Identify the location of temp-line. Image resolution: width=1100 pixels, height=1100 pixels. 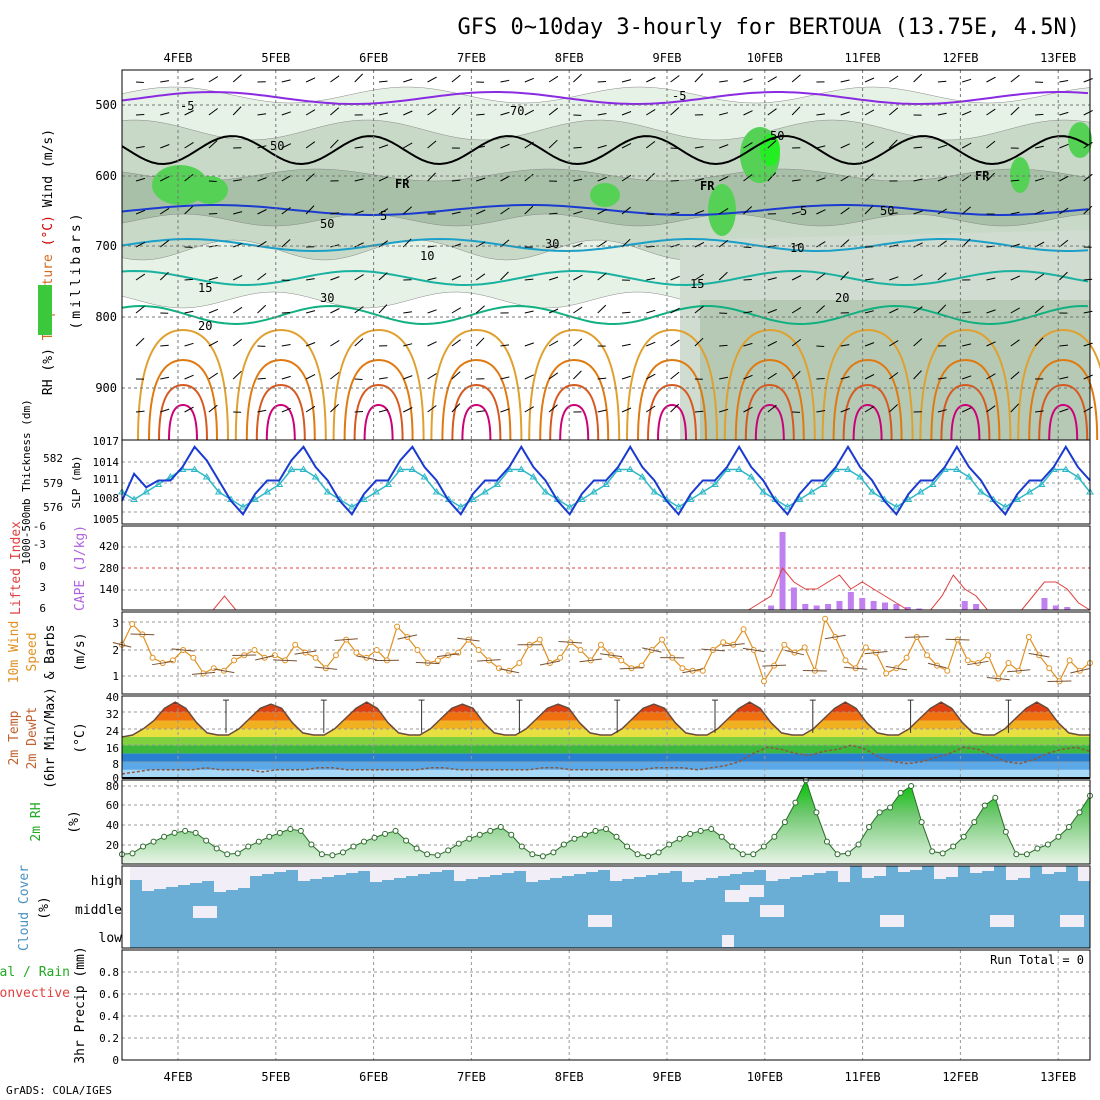
(605, 719).